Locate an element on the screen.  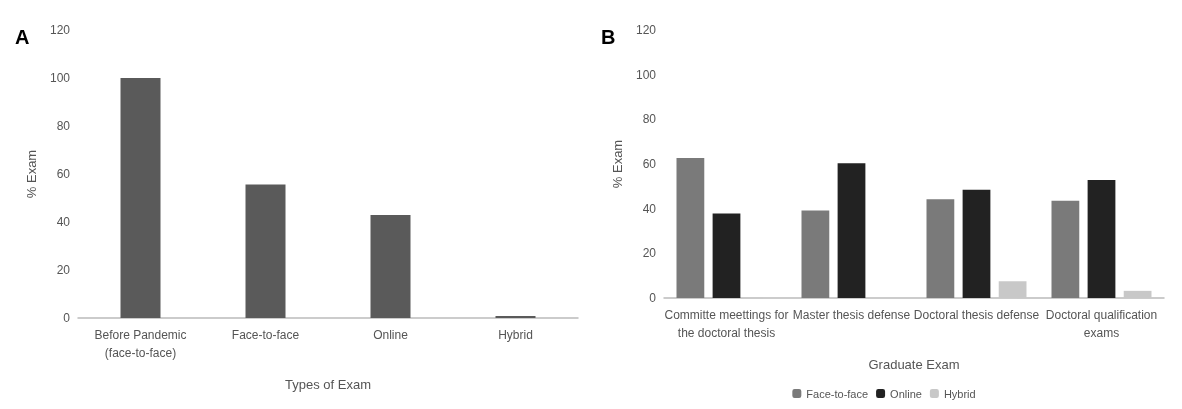
x-tick-label: Committe meettings for the doctoral thesis is located at coordinates (726, 324).